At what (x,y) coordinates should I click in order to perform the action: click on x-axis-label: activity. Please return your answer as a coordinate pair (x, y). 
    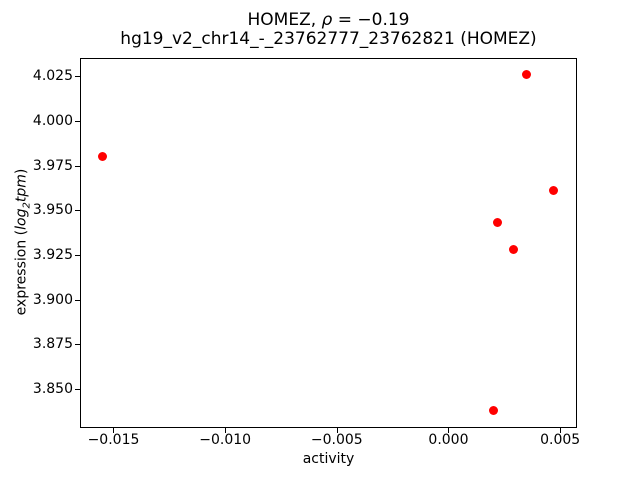
    Looking at the image, I should click on (328, 459).